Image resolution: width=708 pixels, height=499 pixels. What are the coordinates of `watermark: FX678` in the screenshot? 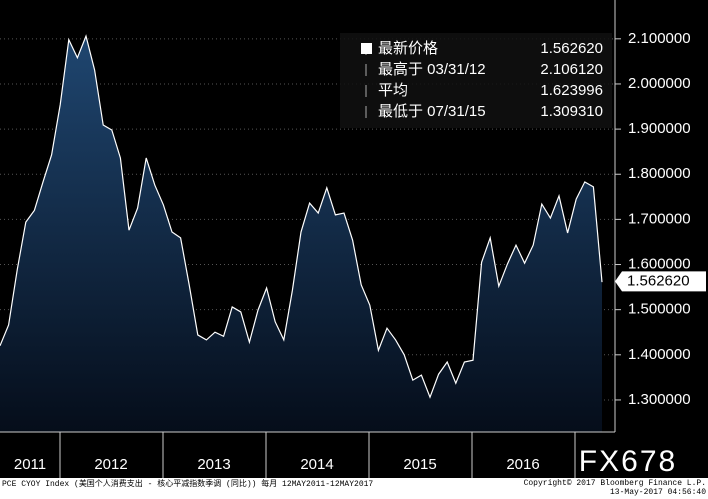 It's located at (628, 461).